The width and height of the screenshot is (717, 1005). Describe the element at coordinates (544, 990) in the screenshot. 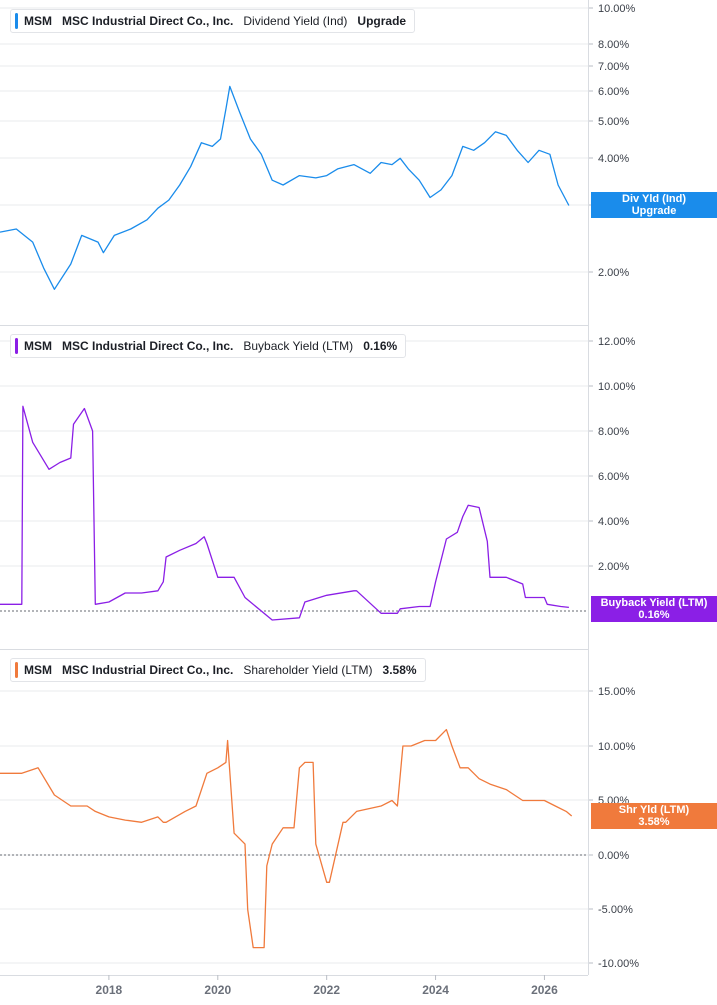

I see `x-tick-label: 2026` at that location.